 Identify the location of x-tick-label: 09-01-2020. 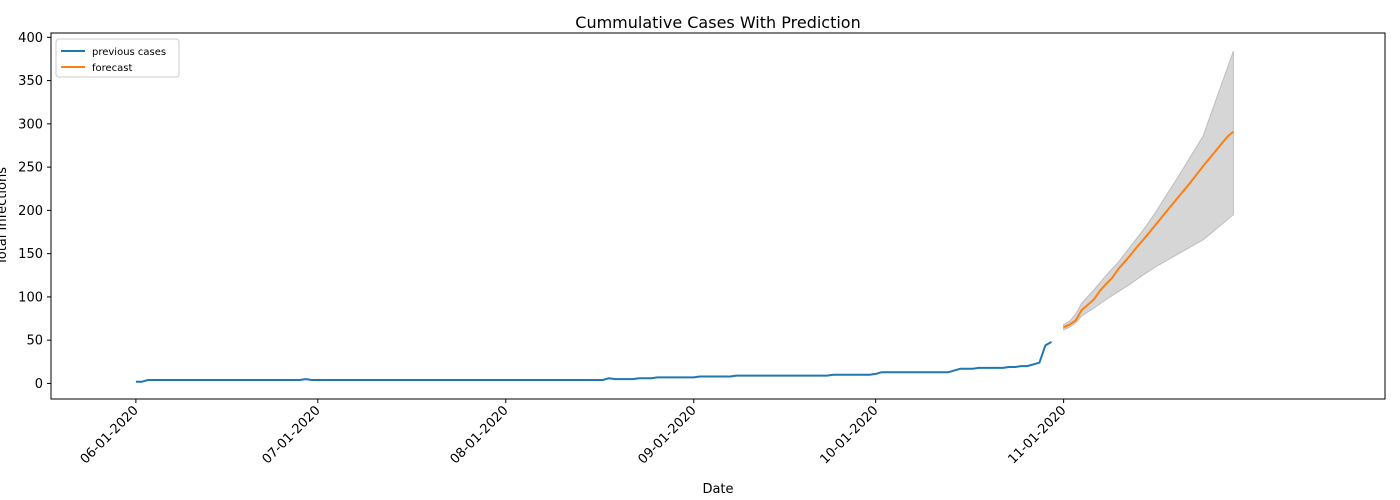
(668, 435).